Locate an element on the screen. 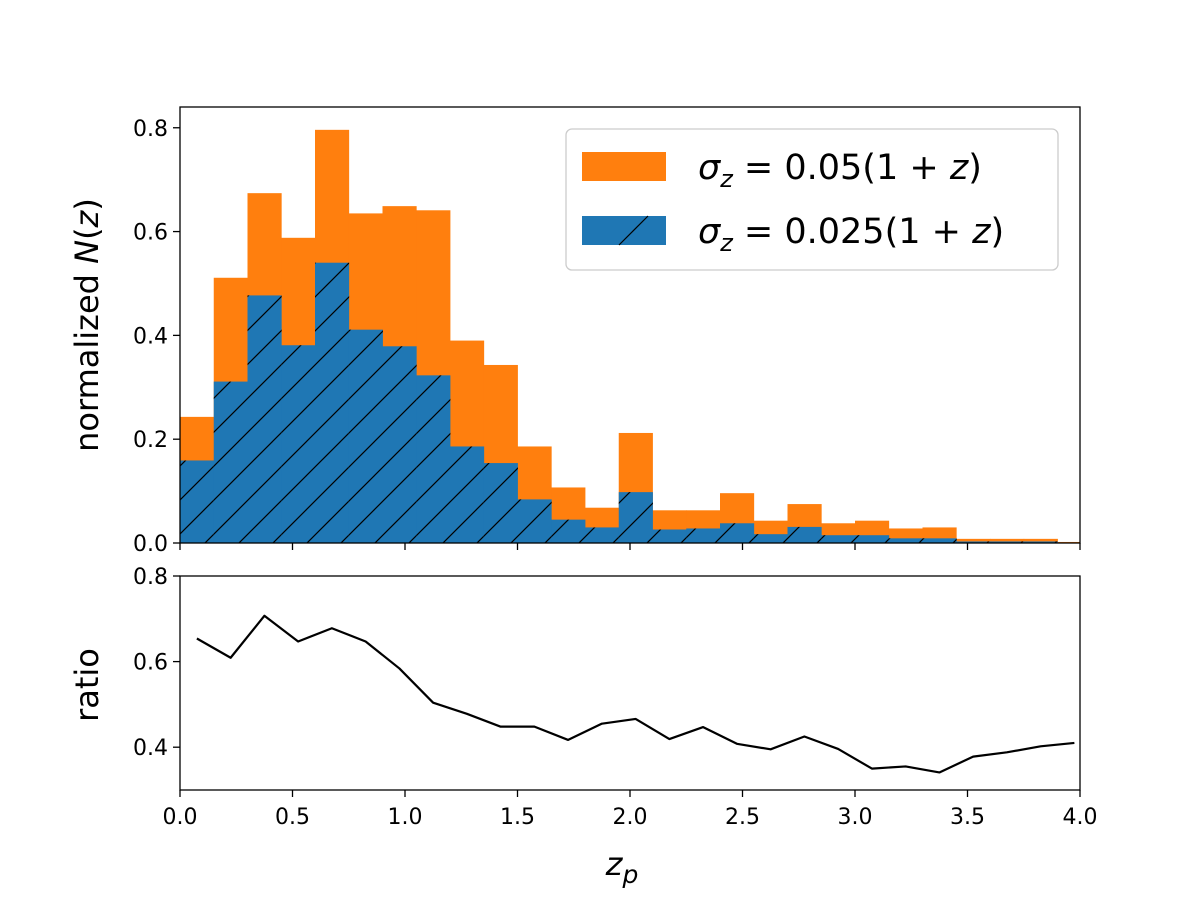 Image resolution: width=1200 pixels, height=900 pixels. histogram-y-tick-label-2: 0.4 is located at coordinates (150, 336).